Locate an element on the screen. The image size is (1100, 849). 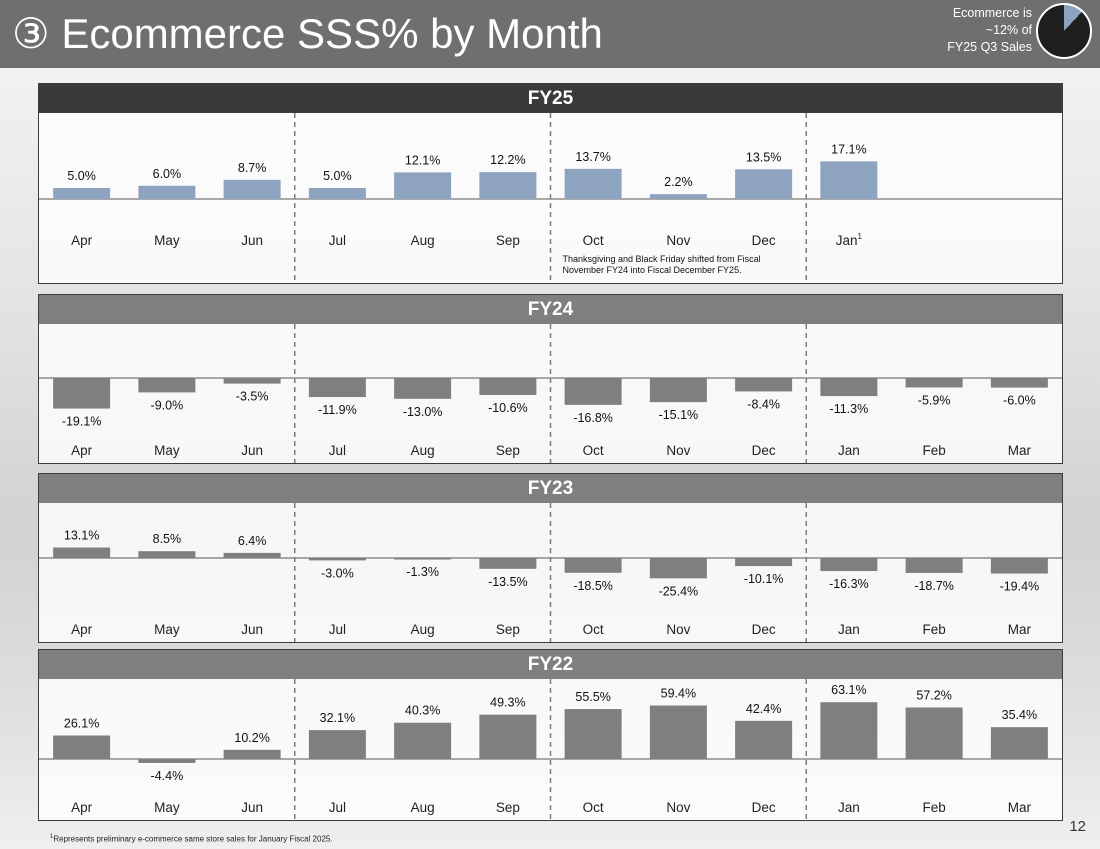
data-label: 10.2% is located at coordinates (251, 738).